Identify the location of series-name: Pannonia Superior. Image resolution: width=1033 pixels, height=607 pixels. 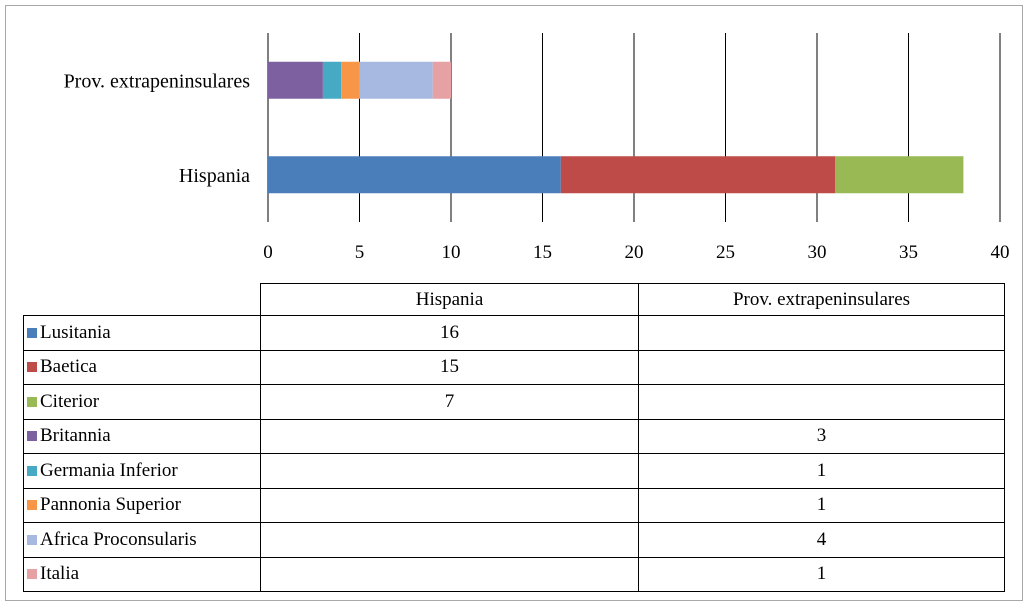
(110, 505).